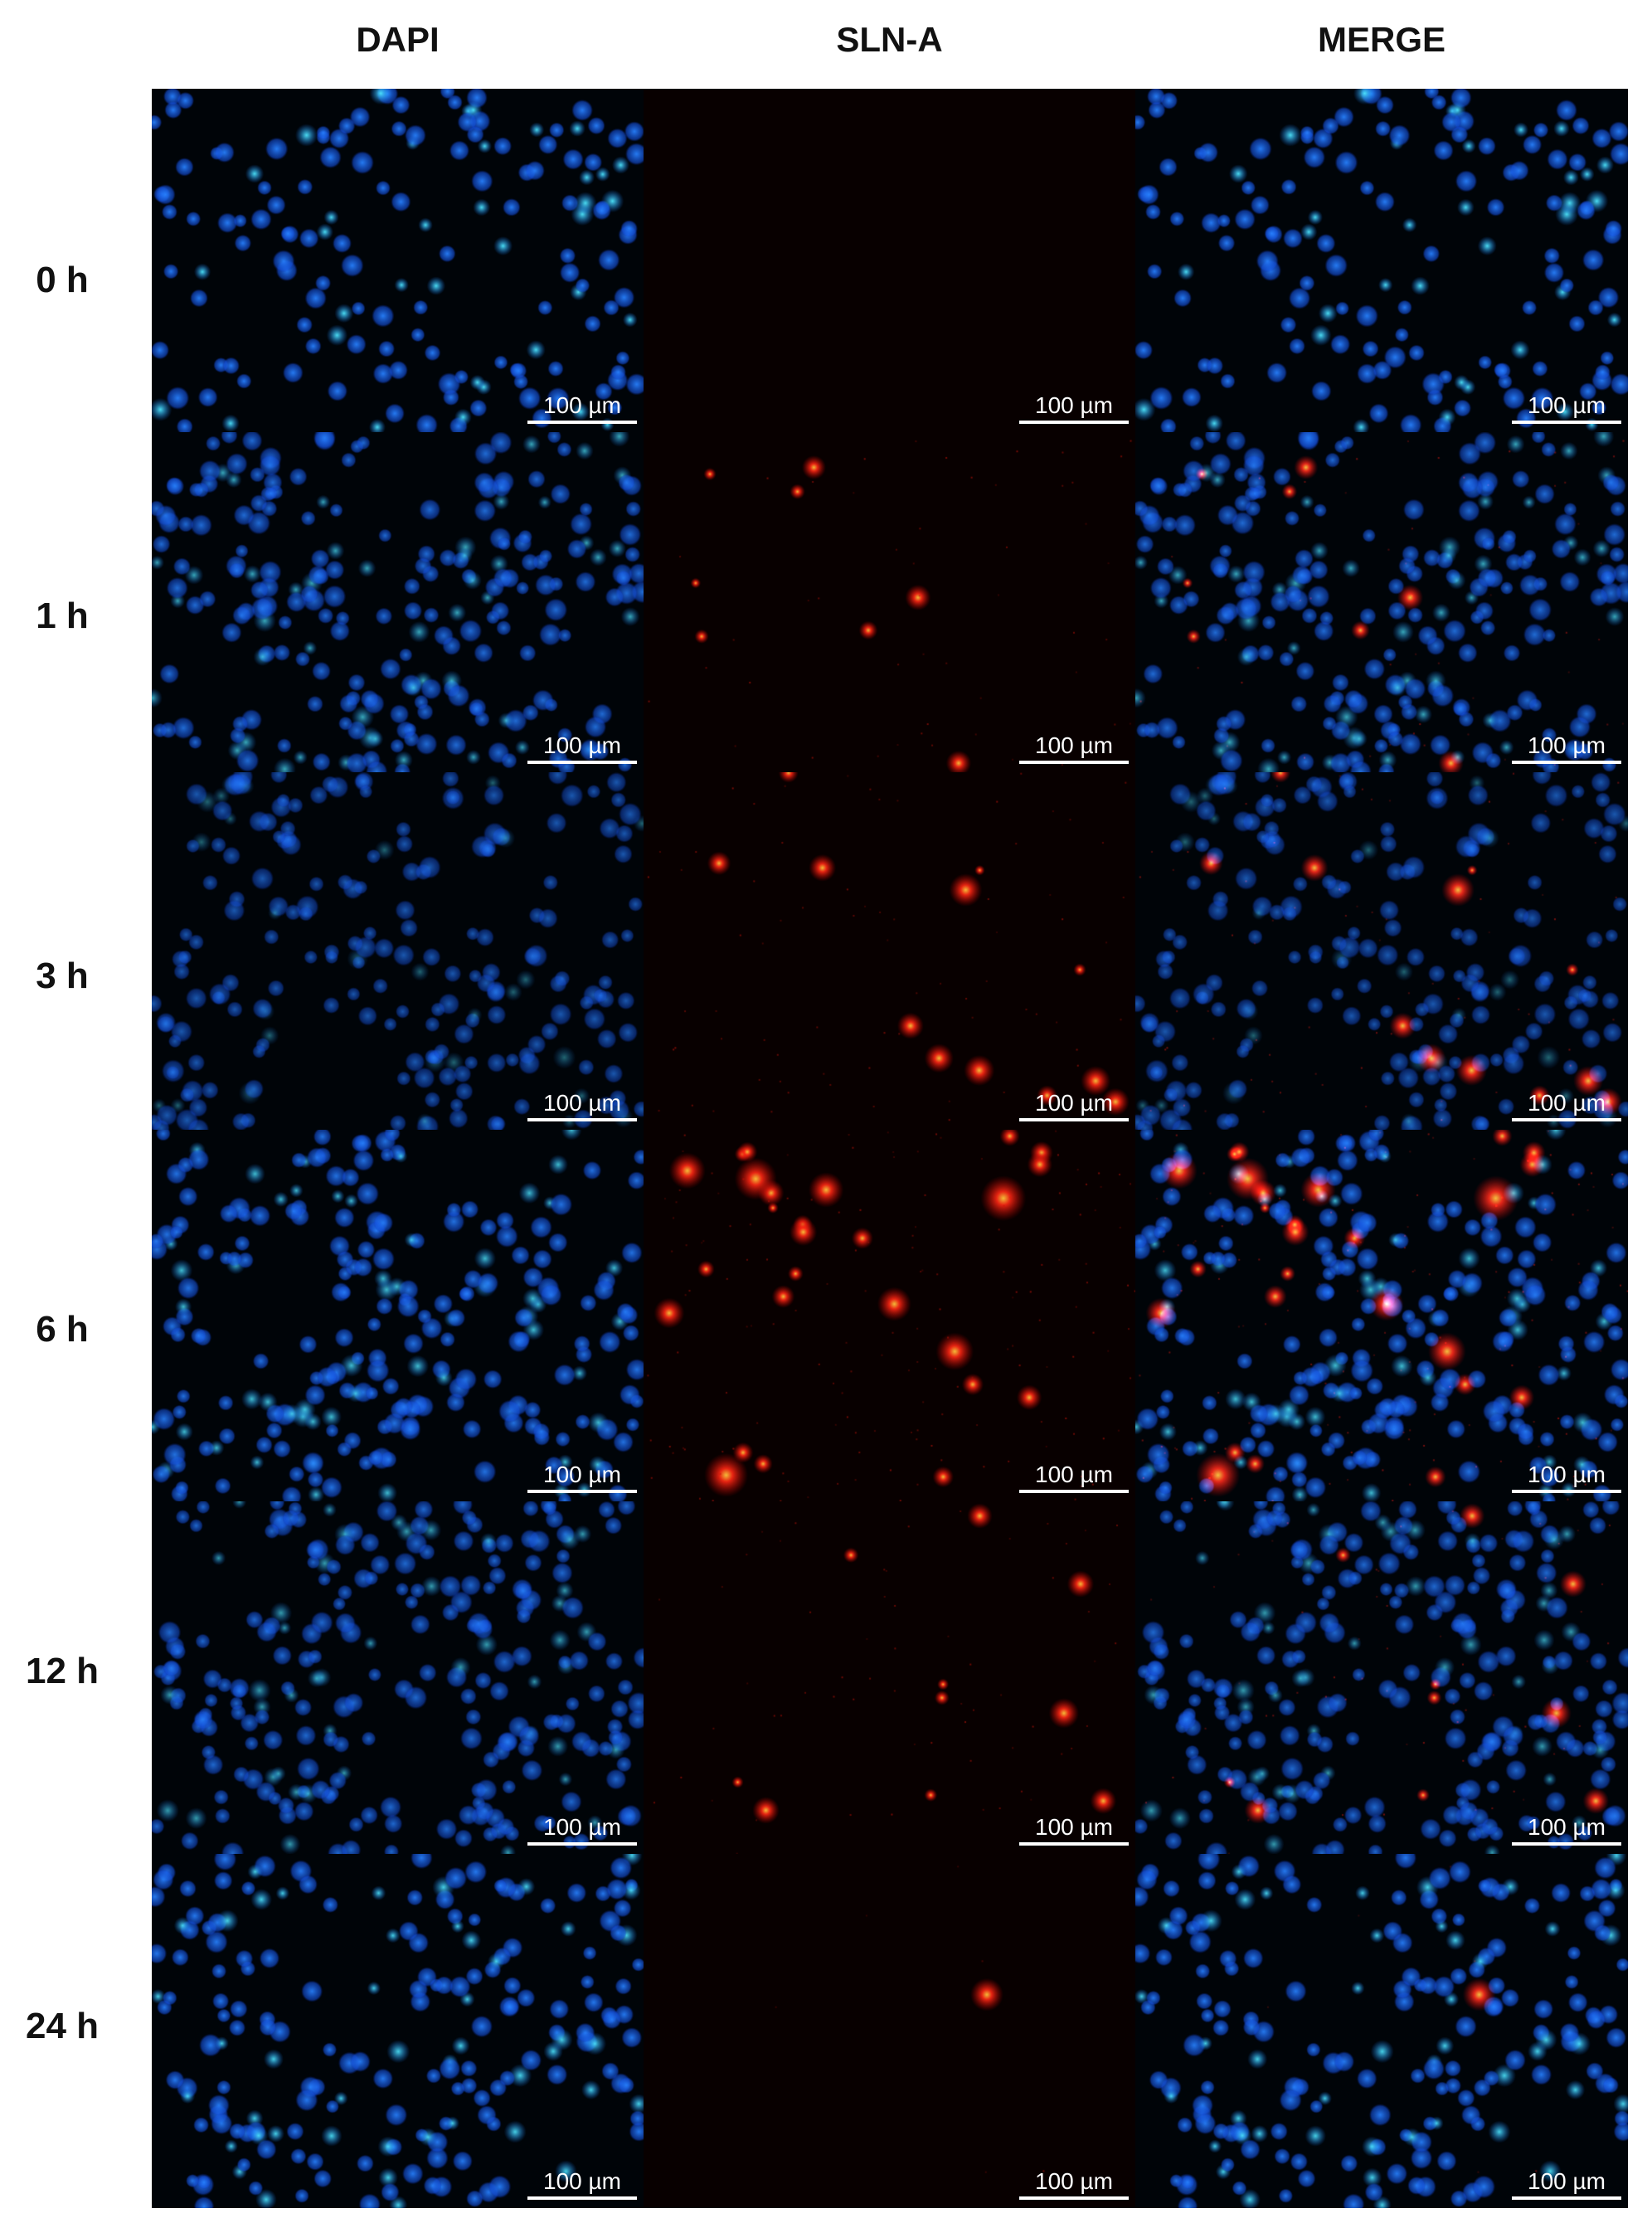  I want to click on micrograph-dapi-3h: 100 µm, so click(398, 951).